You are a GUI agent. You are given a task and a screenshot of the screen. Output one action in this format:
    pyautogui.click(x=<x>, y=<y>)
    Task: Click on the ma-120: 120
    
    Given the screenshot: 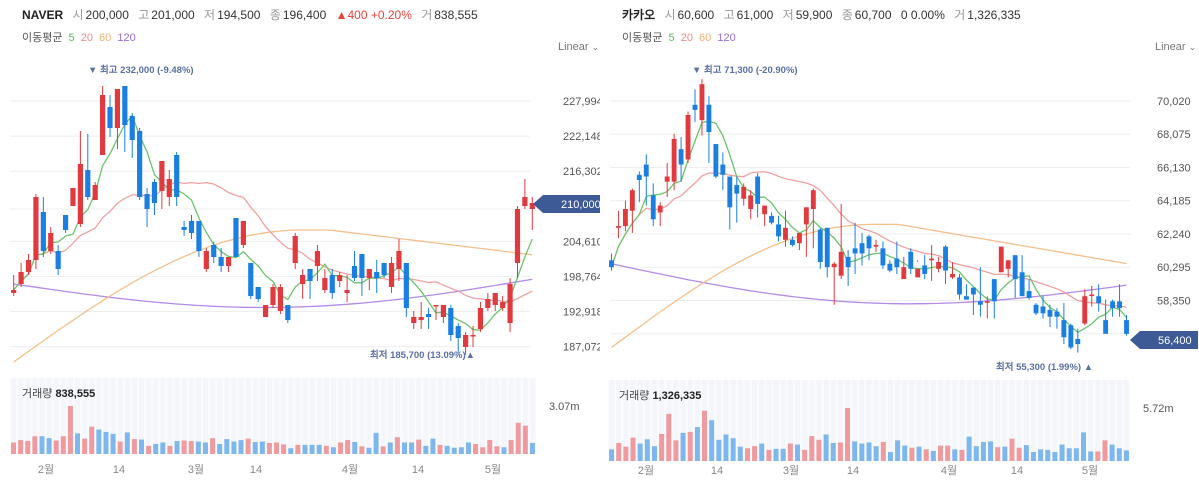 What is the action you would take?
    pyautogui.click(x=126, y=38)
    